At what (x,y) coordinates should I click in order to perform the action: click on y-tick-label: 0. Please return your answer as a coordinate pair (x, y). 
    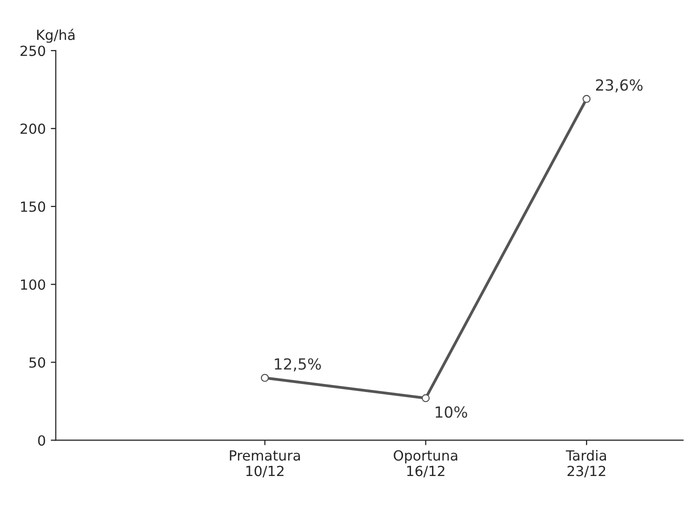
    Looking at the image, I should click on (42, 440).